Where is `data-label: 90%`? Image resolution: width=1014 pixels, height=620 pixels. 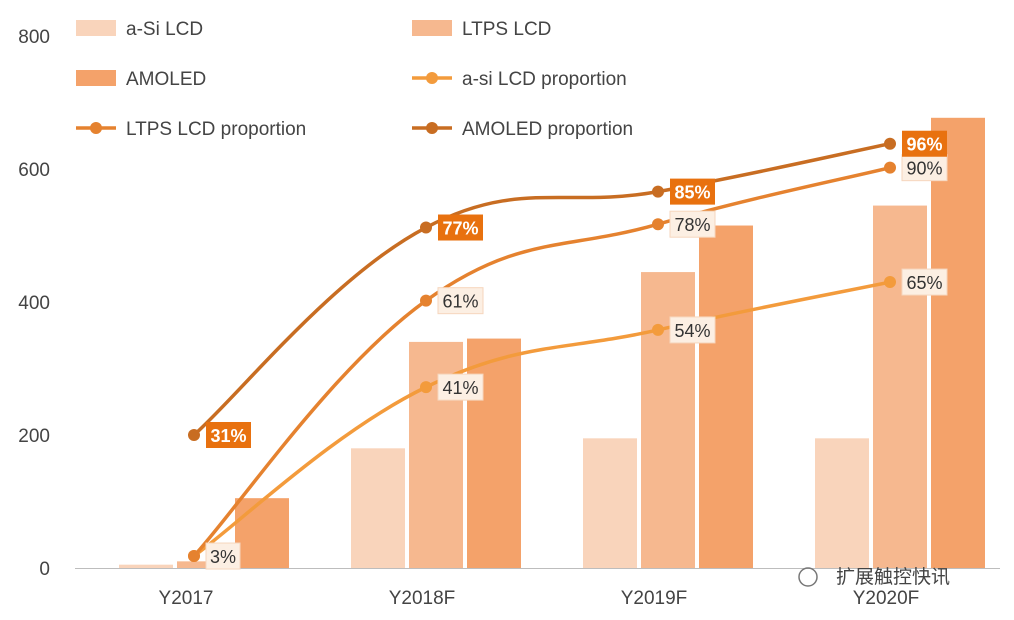 data-label: 90% is located at coordinates (924, 169).